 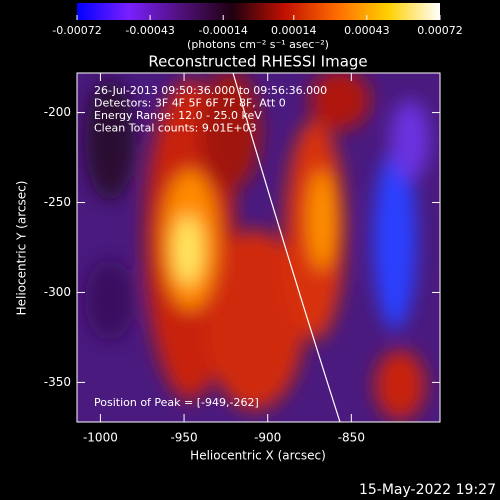 I want to click on x-tick-label: -1000, so click(x=100, y=438).